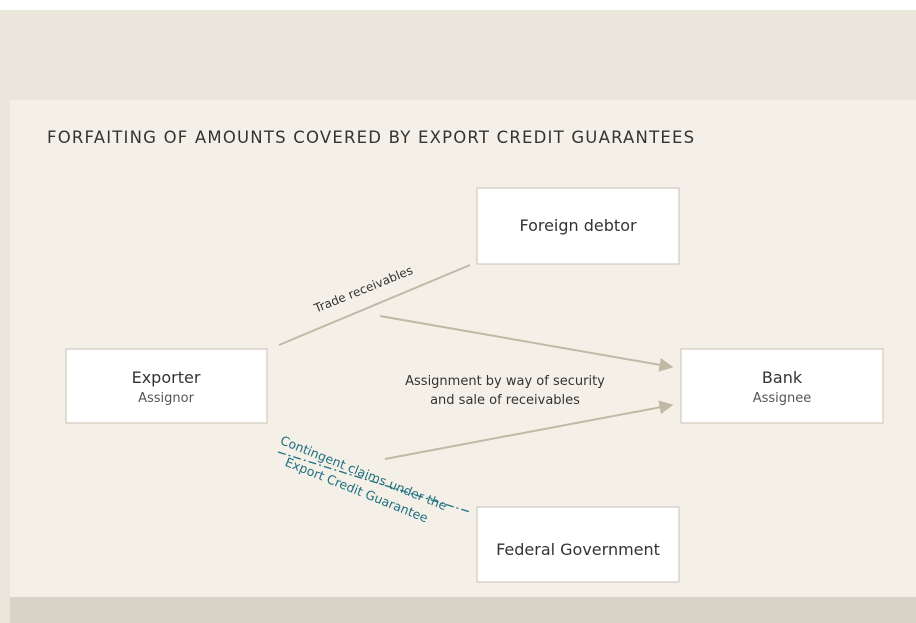 The width and height of the screenshot is (916, 623). I want to click on node-label: Exporter, so click(166, 377).